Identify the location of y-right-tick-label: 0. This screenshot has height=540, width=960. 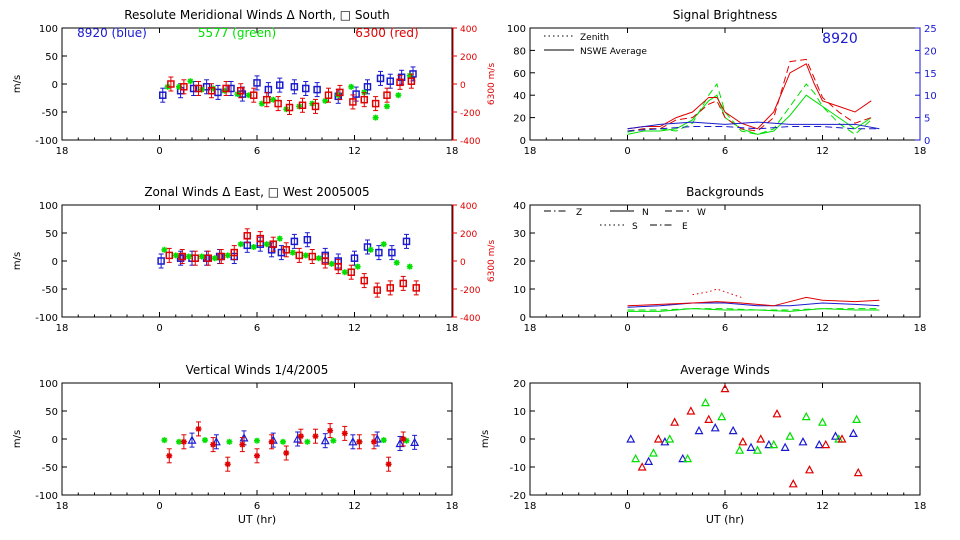
(463, 86).